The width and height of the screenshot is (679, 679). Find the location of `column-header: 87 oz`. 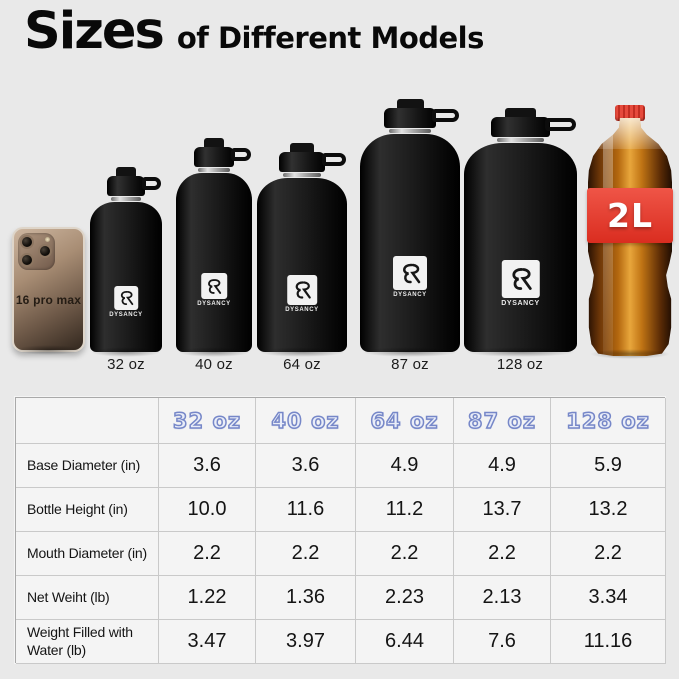

column-header: 87 oz is located at coordinates (502, 421).